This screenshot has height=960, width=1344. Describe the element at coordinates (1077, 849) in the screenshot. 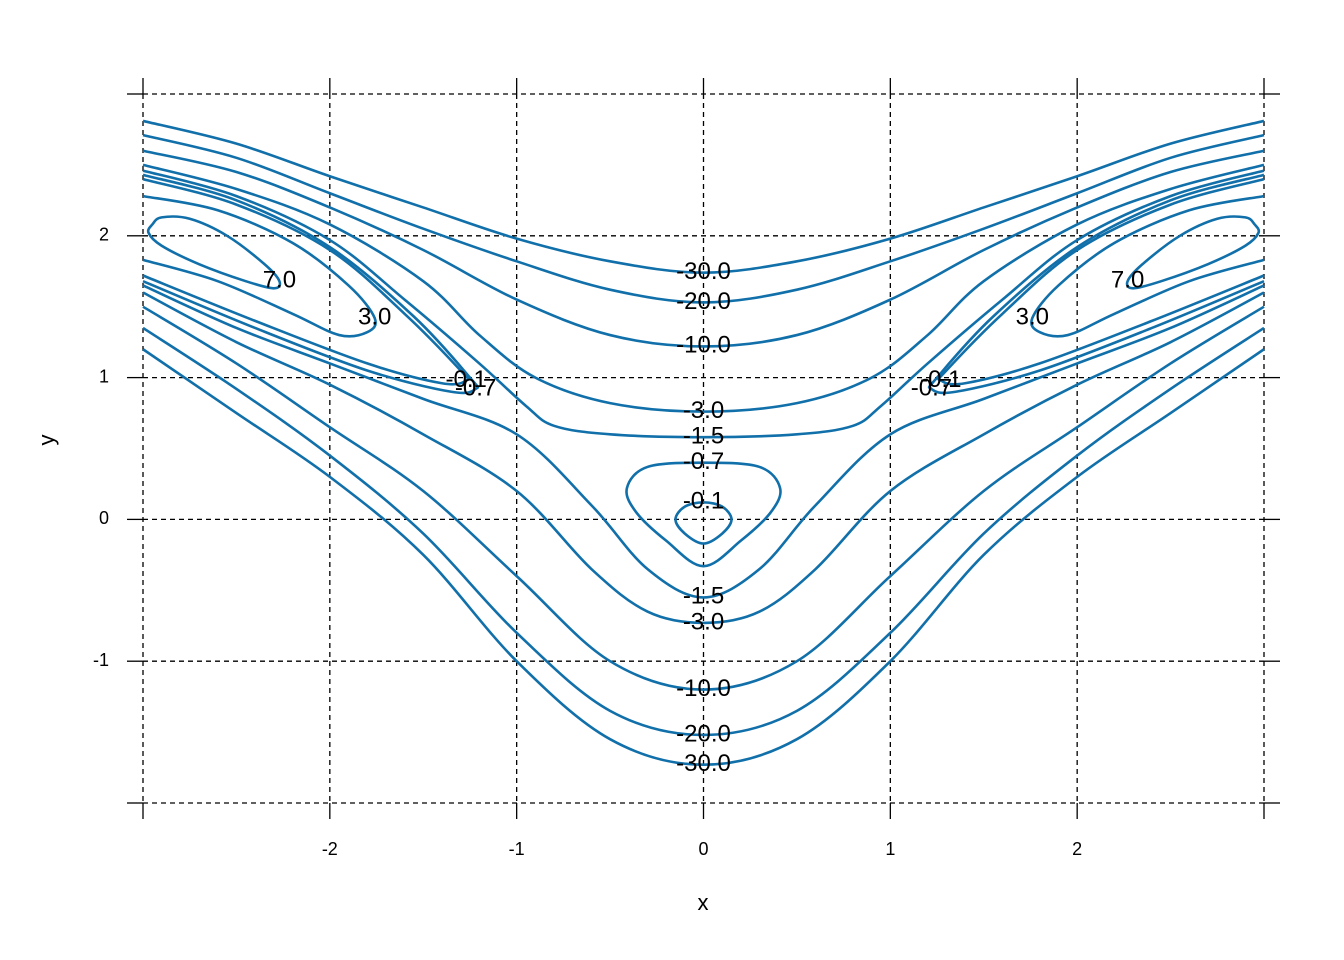

I see `x-tick-label: 2` at that location.